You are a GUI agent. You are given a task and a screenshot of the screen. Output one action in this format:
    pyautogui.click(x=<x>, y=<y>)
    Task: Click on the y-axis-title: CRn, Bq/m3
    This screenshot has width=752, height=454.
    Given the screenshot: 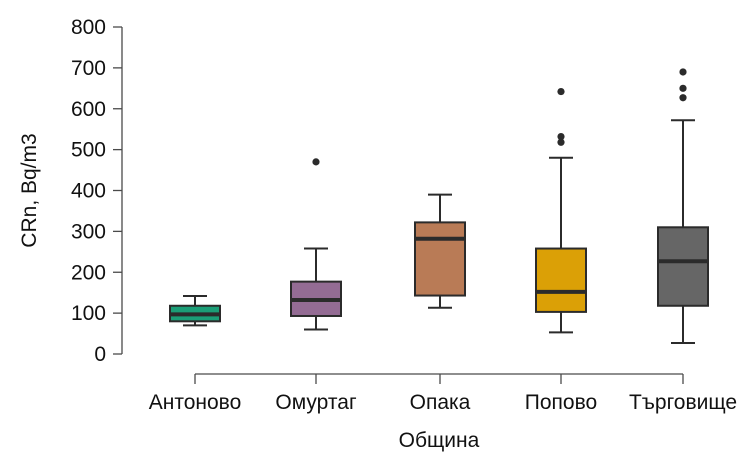 What is the action you would take?
    pyautogui.click(x=29, y=190)
    